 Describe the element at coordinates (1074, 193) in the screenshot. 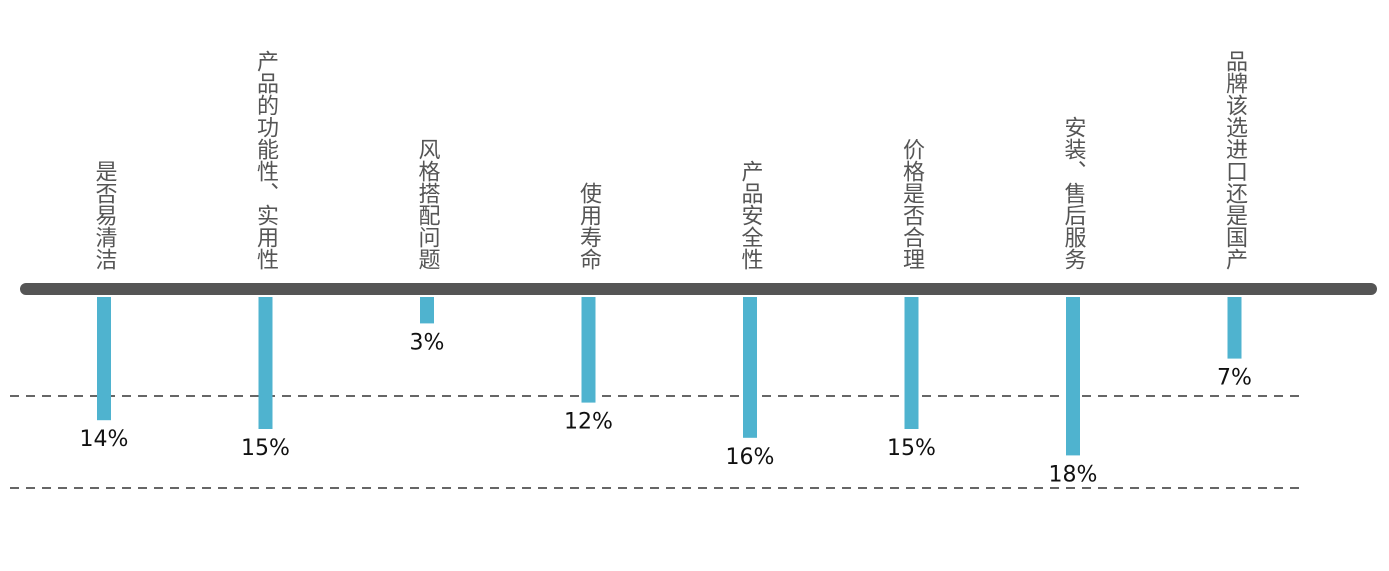

I see `category-label: 安装、售后服务` at that location.